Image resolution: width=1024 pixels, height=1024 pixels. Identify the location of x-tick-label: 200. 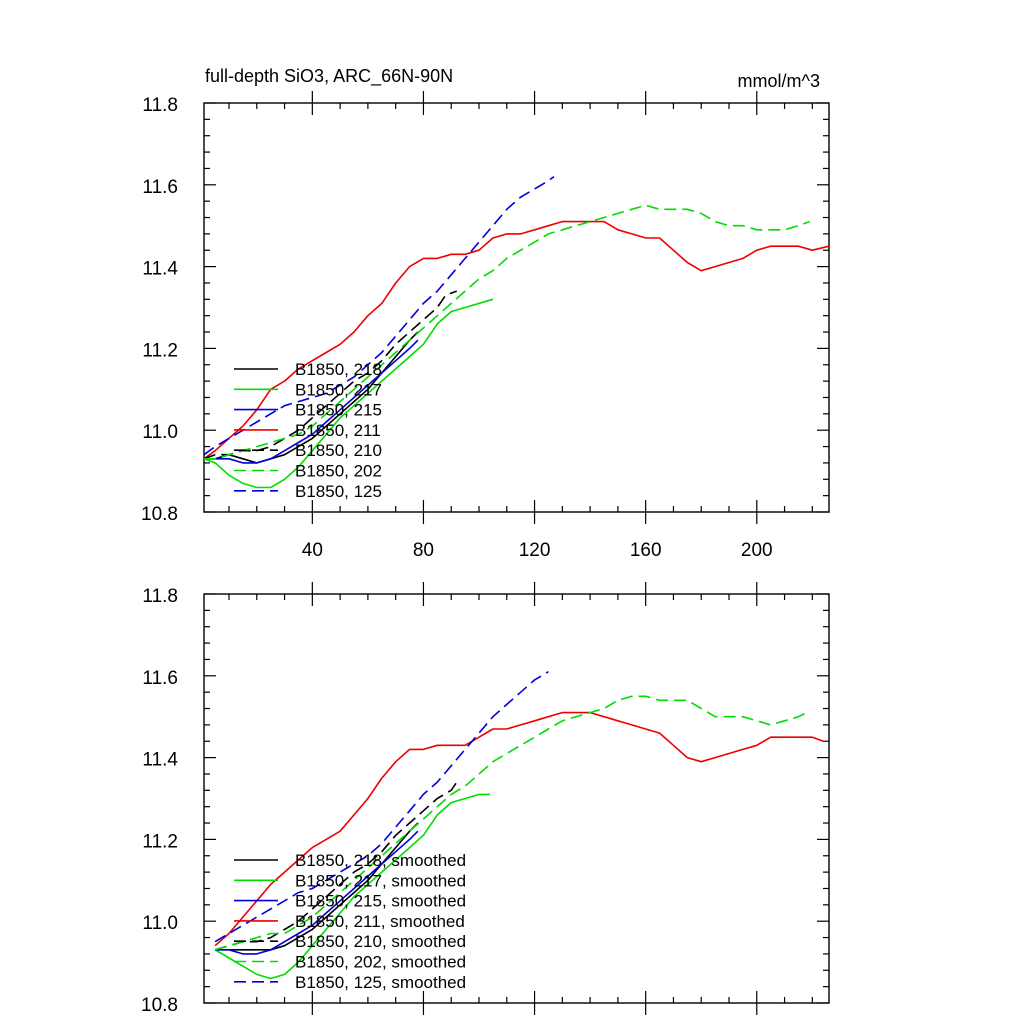
(757, 550).